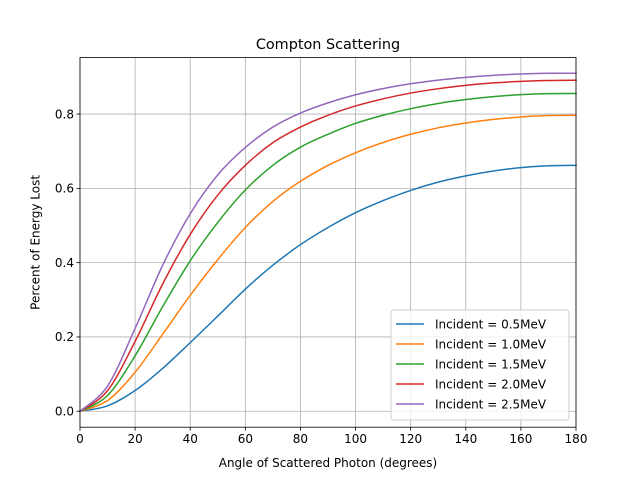 The width and height of the screenshot is (640, 480). Describe the element at coordinates (328, 45) in the screenshot. I see `chart-title: Compton Scattering` at that location.